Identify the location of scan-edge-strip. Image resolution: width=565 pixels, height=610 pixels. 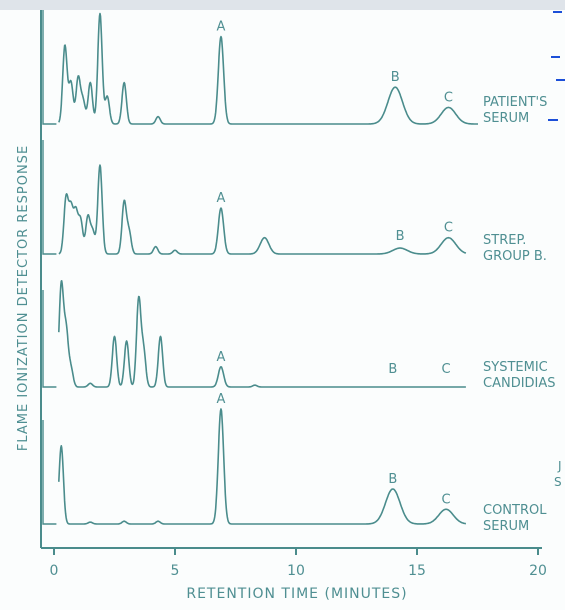
(282, 5).